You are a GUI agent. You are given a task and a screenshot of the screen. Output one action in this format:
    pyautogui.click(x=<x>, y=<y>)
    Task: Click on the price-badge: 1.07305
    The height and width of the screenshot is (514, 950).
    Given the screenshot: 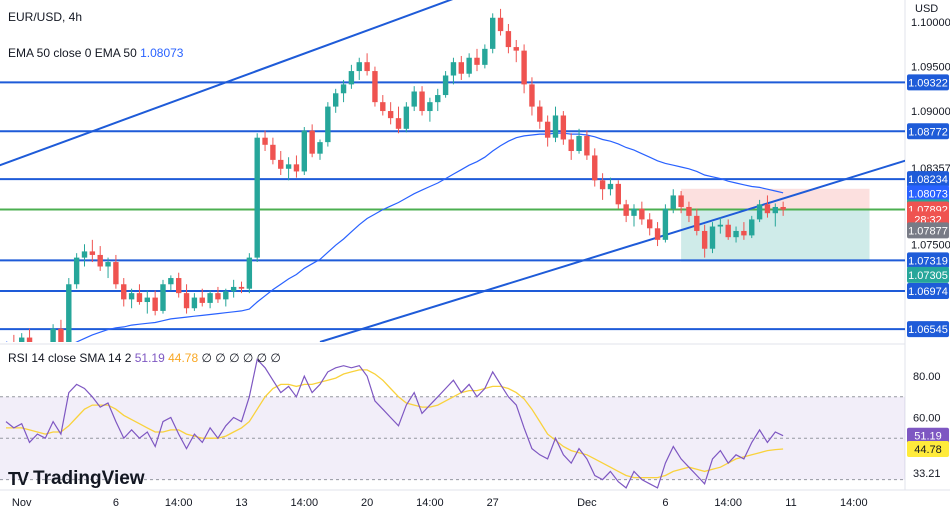 What is the action you would take?
    pyautogui.click(x=928, y=276)
    